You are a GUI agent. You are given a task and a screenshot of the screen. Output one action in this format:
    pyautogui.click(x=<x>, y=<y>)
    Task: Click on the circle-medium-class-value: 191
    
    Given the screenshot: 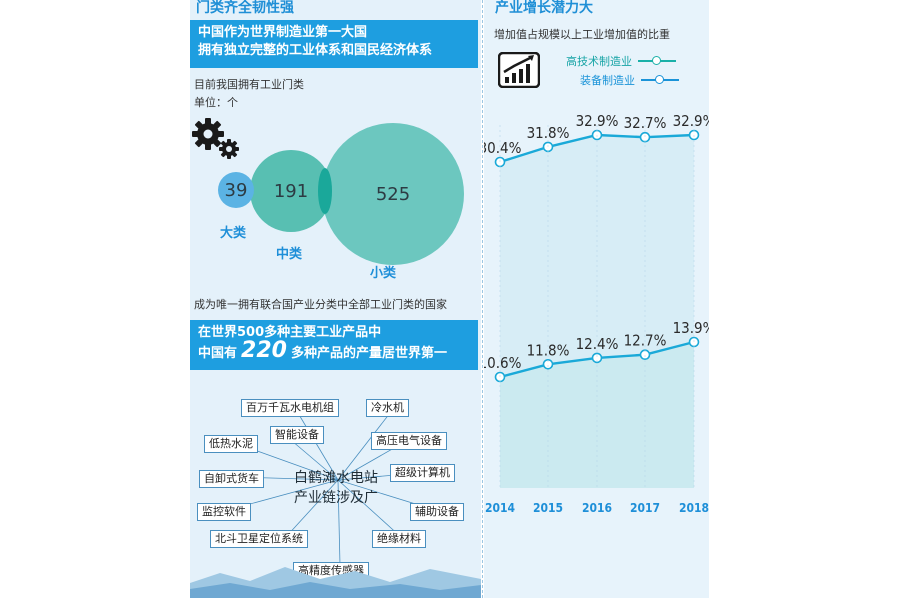 What is the action you would take?
    pyautogui.click(x=291, y=191)
    